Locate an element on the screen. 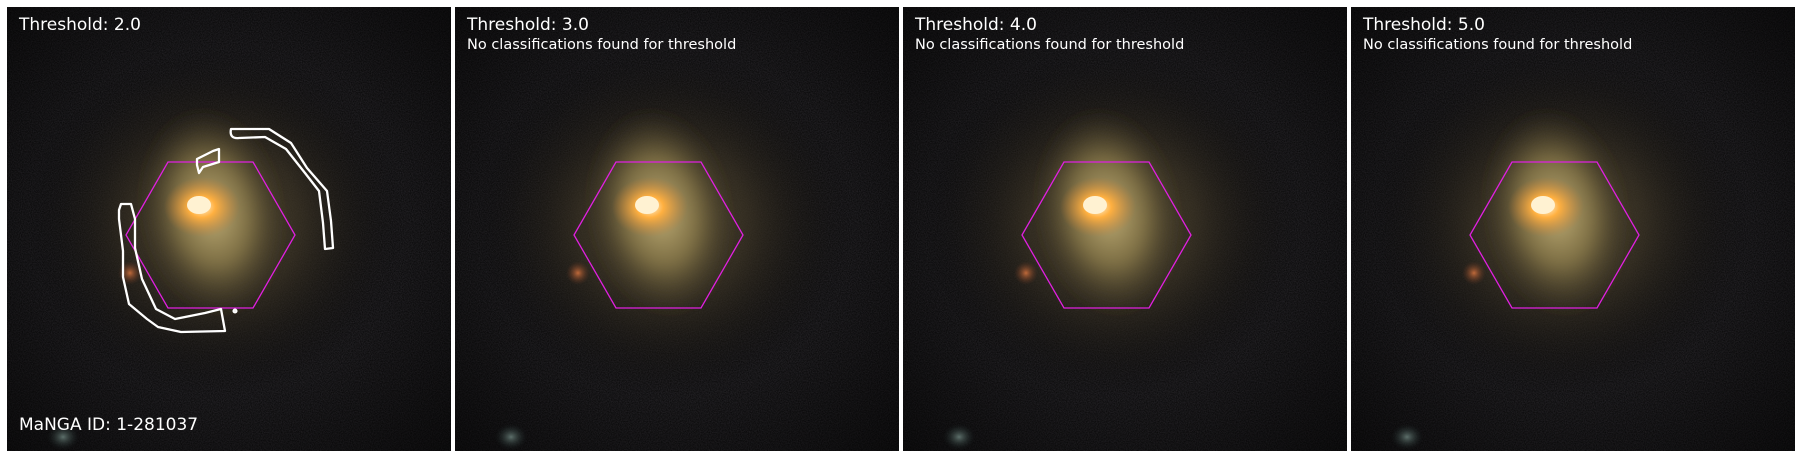 The width and height of the screenshot is (1800, 457). contour-small-fragment is located at coordinates (208, 161).